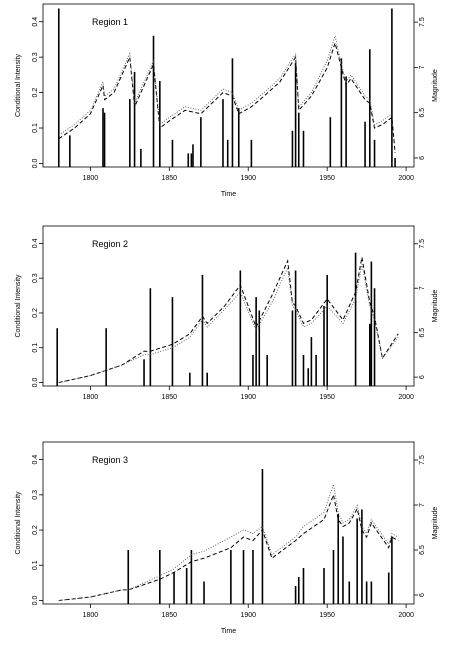  I want to click on region-label: Region 2, so click(110, 244).